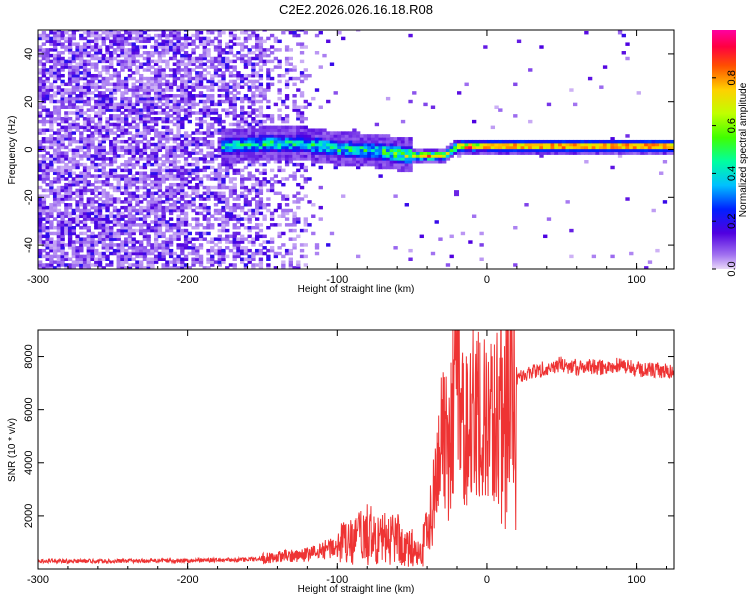 Image resolution: width=750 pixels, height=600 pixels. Describe the element at coordinates (29, 102) in the screenshot. I see `y-tick-label: 20` at that location.